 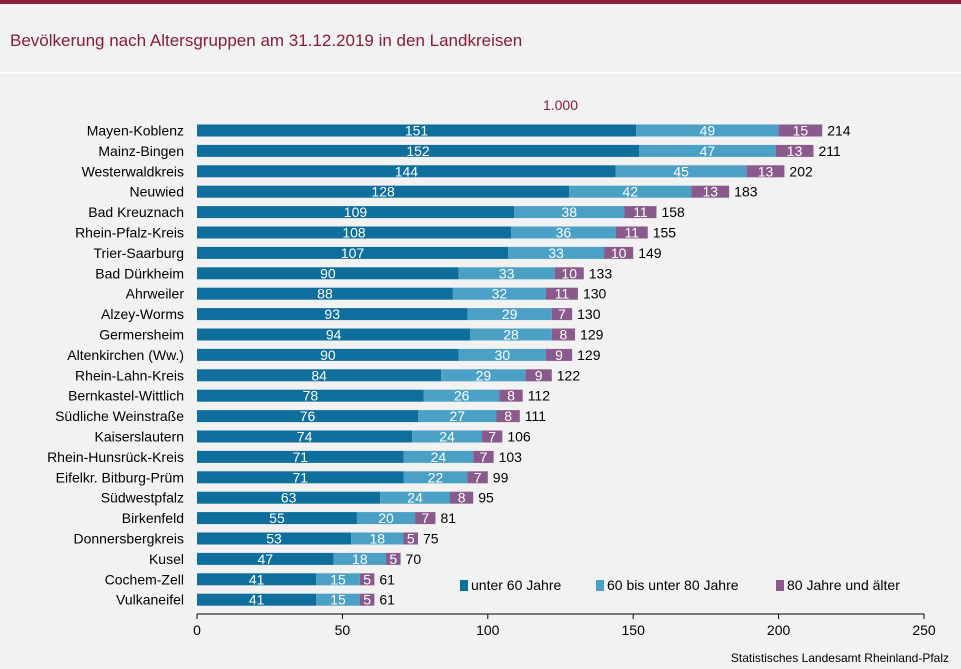 What do you see at coordinates (539, 375) in the screenshot?
I see `data-label: 9` at bounding box center [539, 375].